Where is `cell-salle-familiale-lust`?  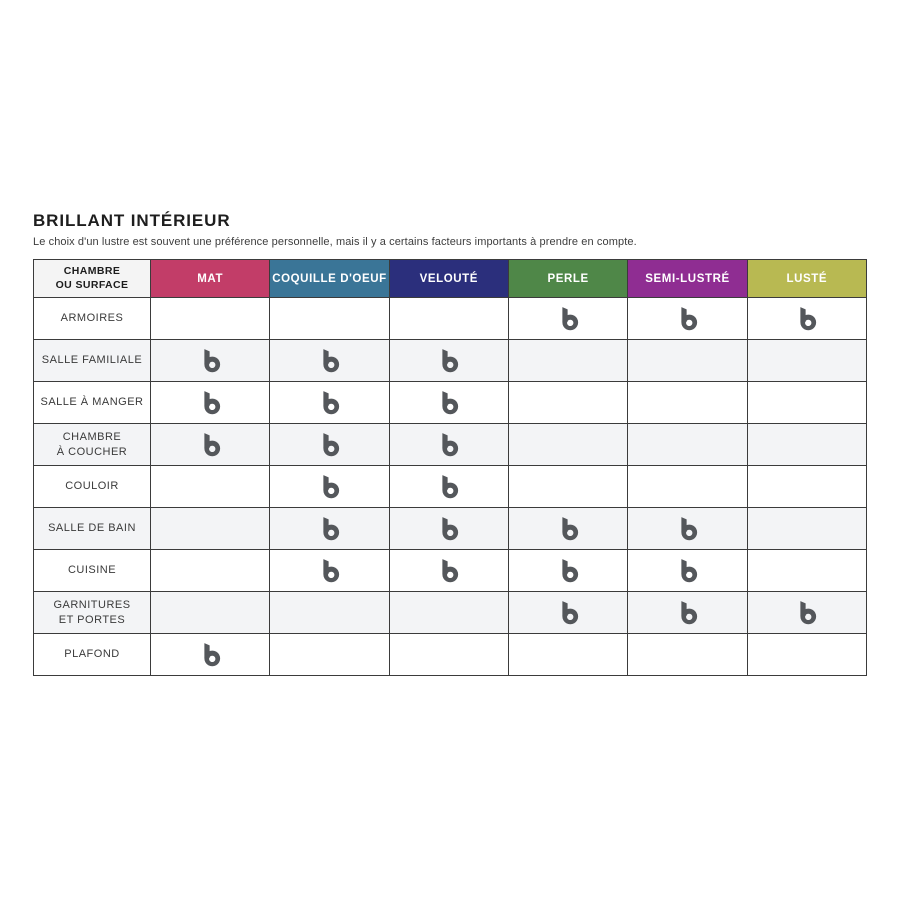
cell-salle-familiale-lust is located at coordinates (807, 361).